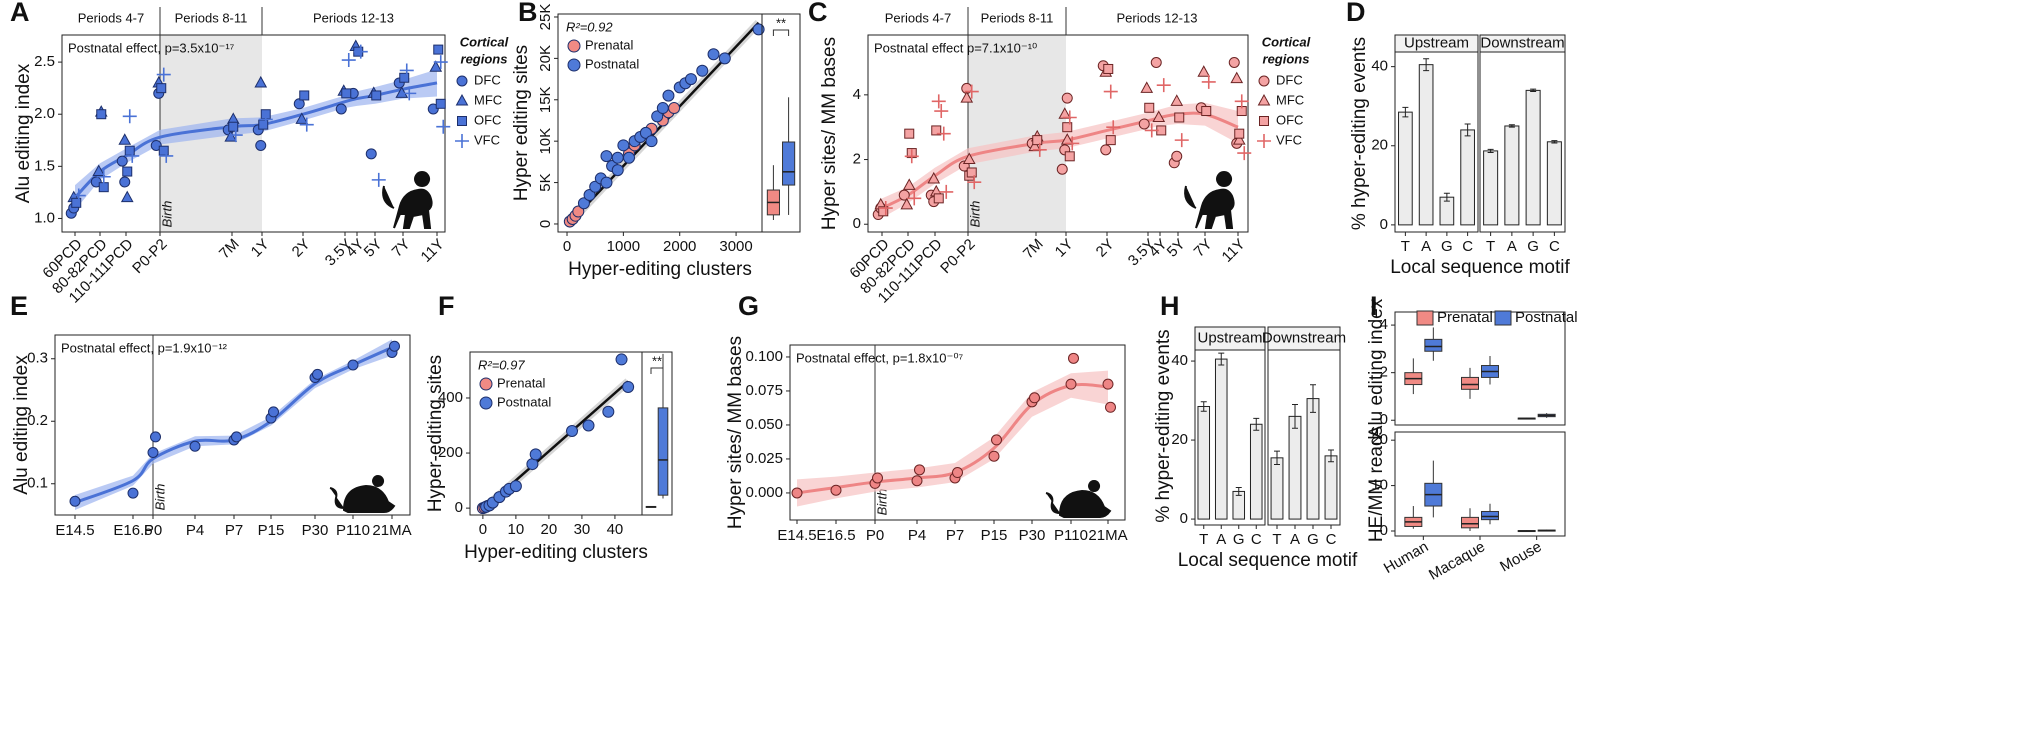  Describe the element at coordinates (111, 17) in the screenshot. I see `period-label: Periods 4-7` at that location.